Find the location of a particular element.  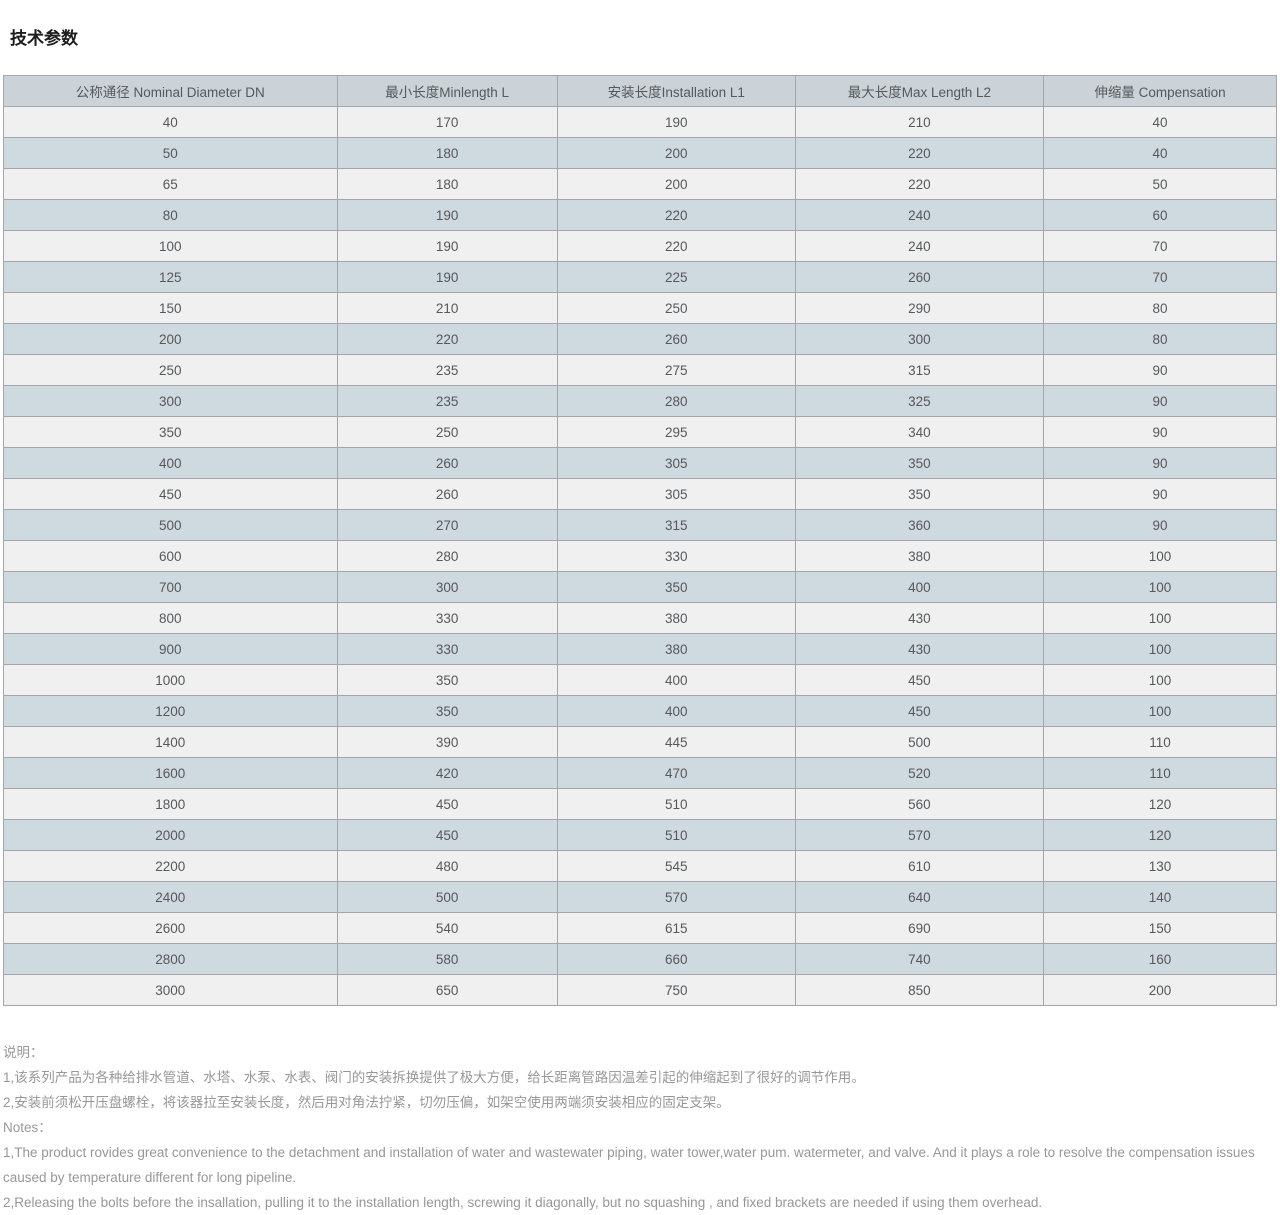

table-cell: 280 is located at coordinates (676, 401).